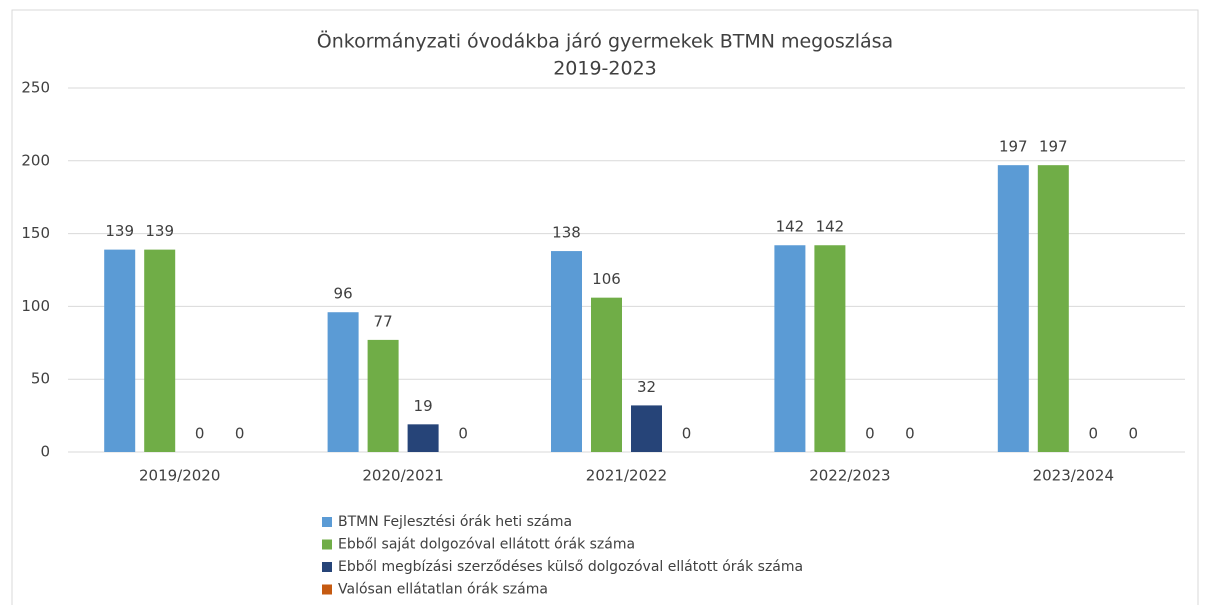  I want to click on data-label: 19, so click(423, 406).